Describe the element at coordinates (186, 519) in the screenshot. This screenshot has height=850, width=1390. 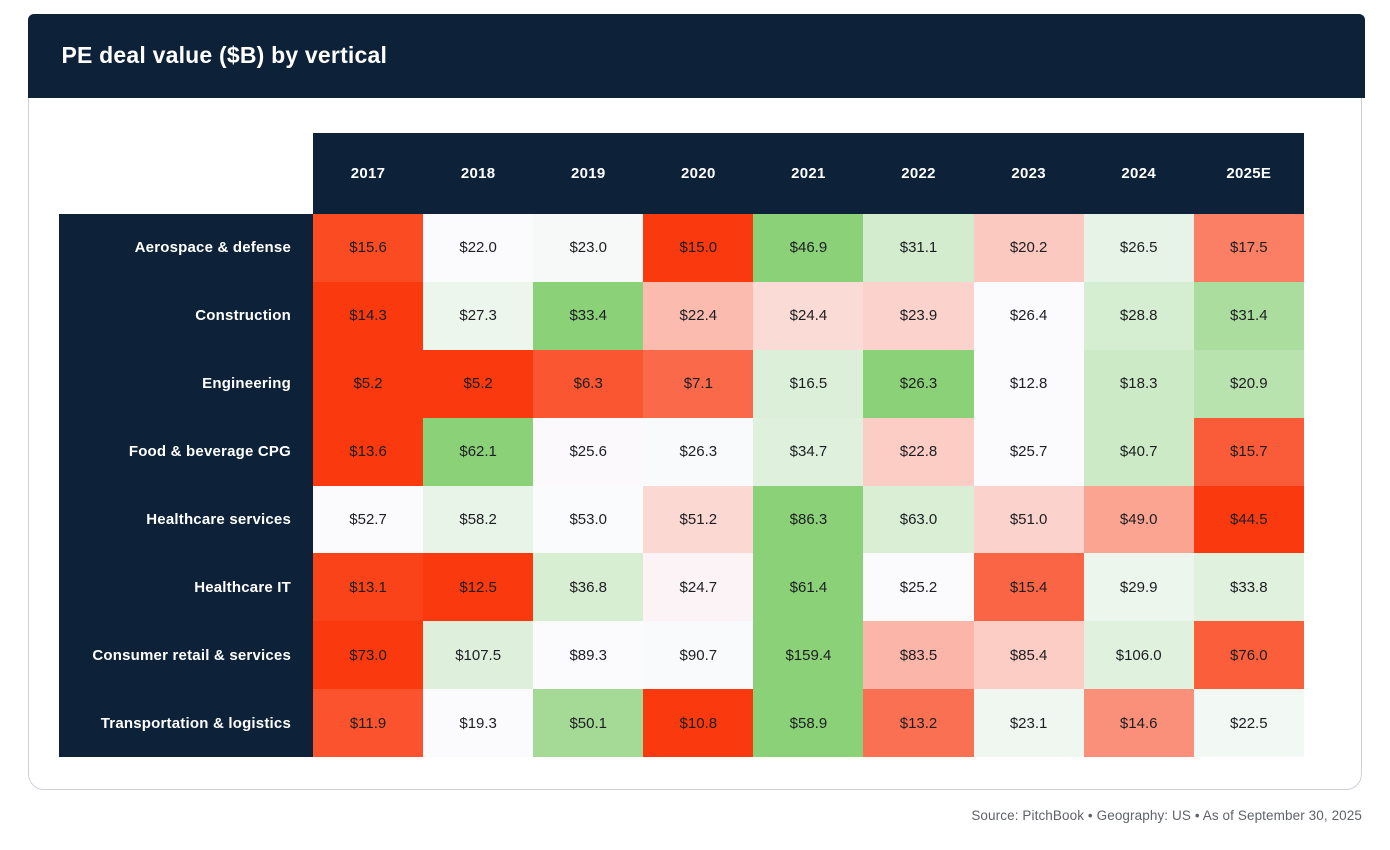
I see `row-label: Healthcare services` at that location.